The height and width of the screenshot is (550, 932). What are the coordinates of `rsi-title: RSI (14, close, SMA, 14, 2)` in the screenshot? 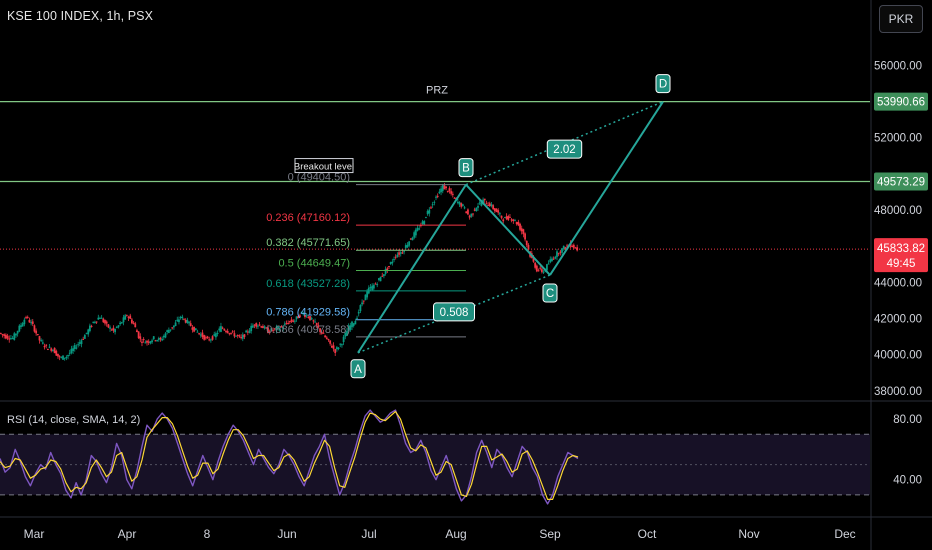 It's located at (74, 420).